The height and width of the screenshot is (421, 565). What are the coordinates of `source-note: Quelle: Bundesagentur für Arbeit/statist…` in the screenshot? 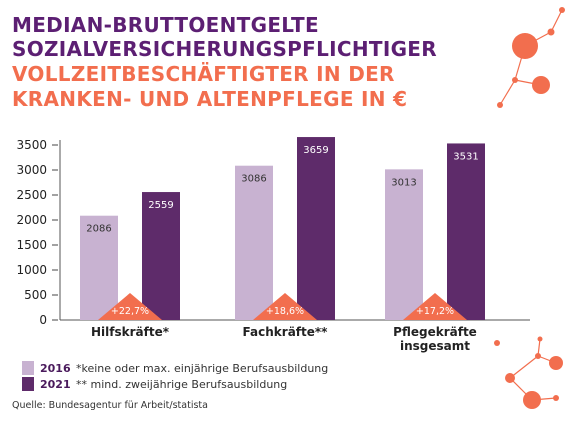 It's located at (110, 405).